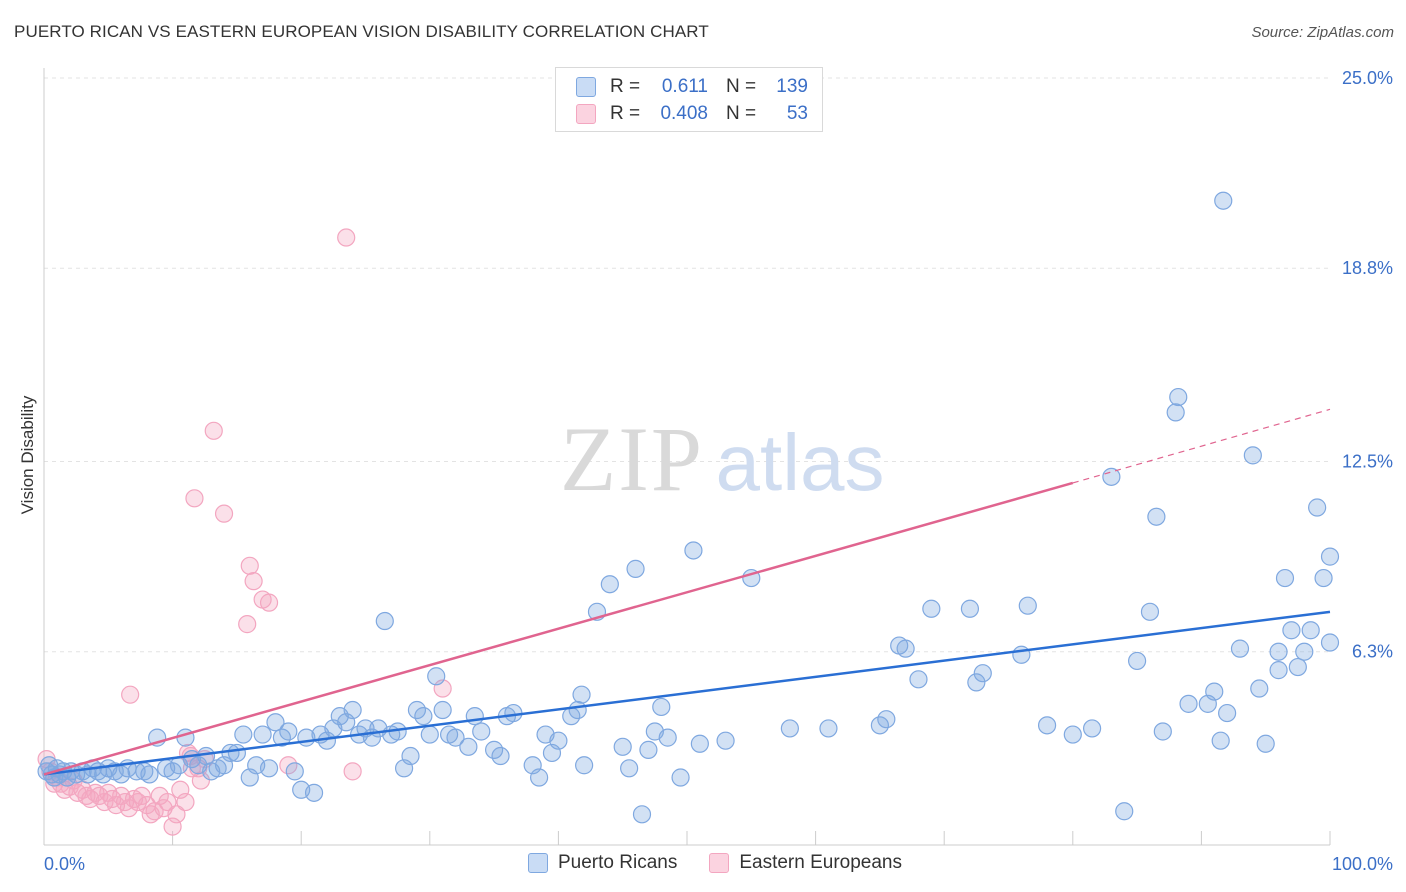 Image resolution: width=1406 pixels, height=892 pixels. I want to click on y-tick-label: 6.3%, so click(1372, 652).